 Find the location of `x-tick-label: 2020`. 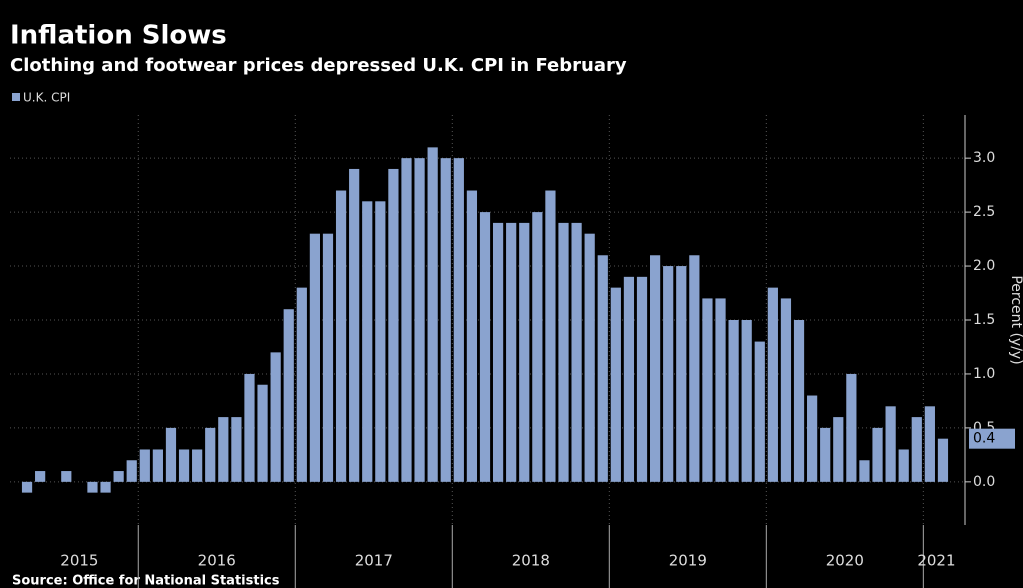

x-tick-label: 2020 is located at coordinates (845, 561).